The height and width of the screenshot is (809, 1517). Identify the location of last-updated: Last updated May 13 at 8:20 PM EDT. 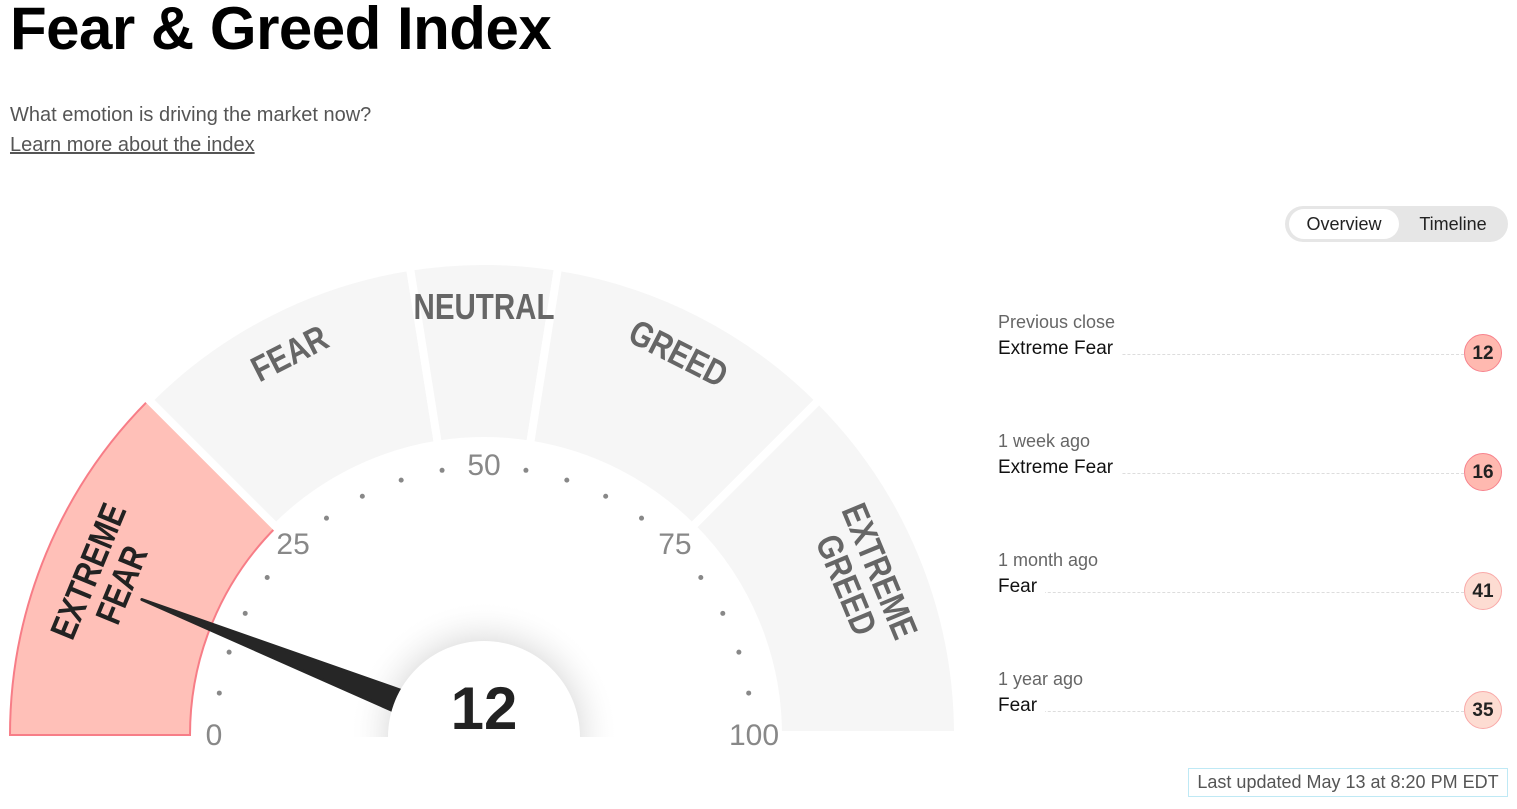
(1348, 782).